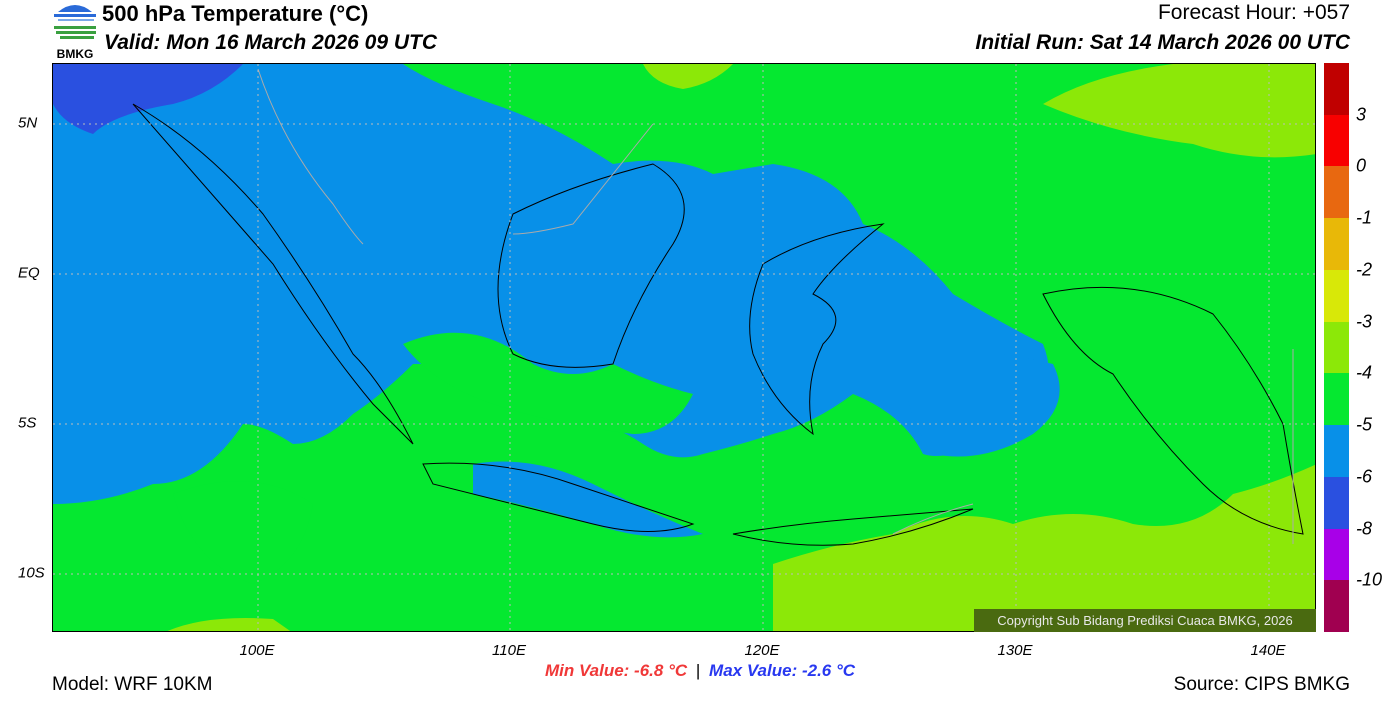 This screenshot has height=709, width=1400. Describe the element at coordinates (762, 650) in the screenshot. I see `lon-label: 120E` at that location.